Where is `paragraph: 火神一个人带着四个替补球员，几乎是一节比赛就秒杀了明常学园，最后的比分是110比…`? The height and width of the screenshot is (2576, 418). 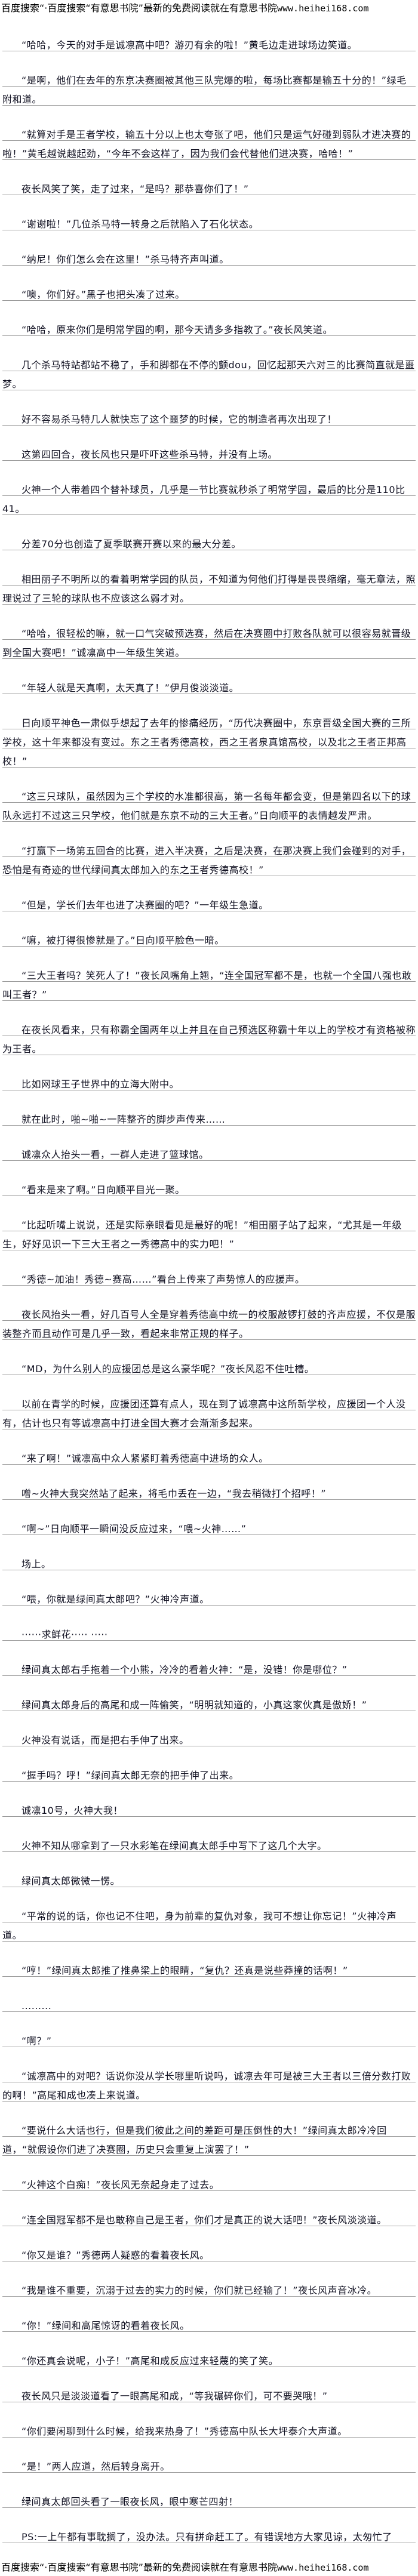
paragraph: 火神一个人带着四个替补球员，几乎是一节比赛就秒杀了明常学园，最后的比分是110比… is located at coordinates (209, 499).